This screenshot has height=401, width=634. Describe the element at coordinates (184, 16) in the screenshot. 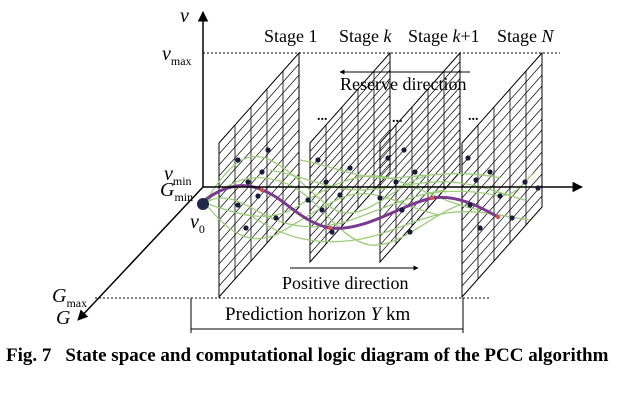

I see `v-axis-label: v` at that location.